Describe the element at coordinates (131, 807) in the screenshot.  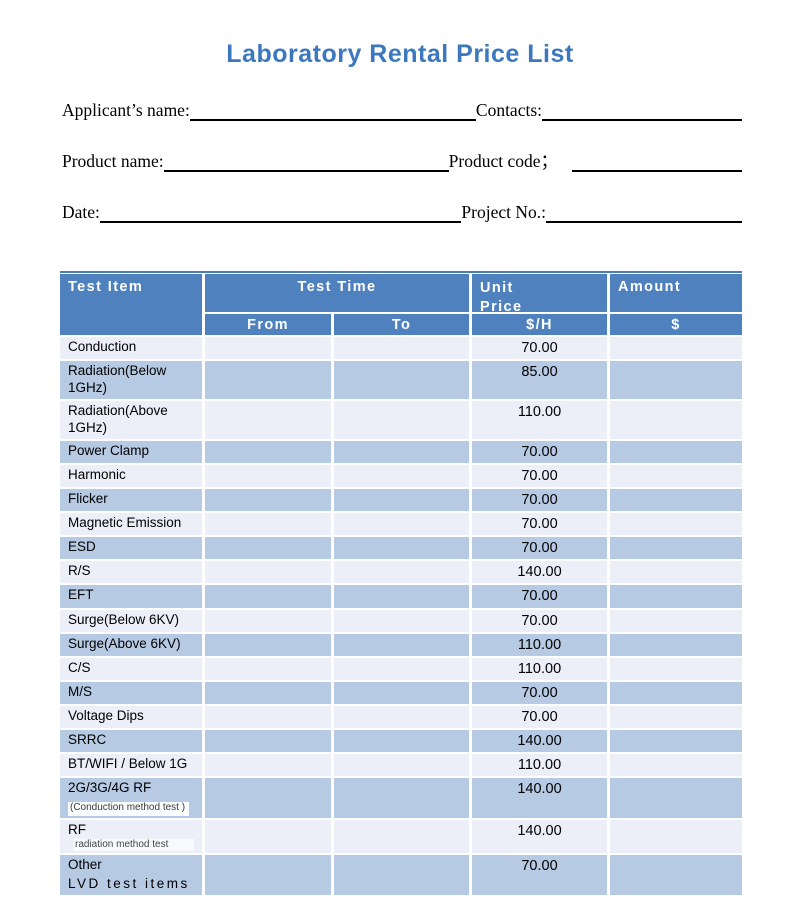
I see `test-item-subnote-wrap: (Conduction method test )` at that location.